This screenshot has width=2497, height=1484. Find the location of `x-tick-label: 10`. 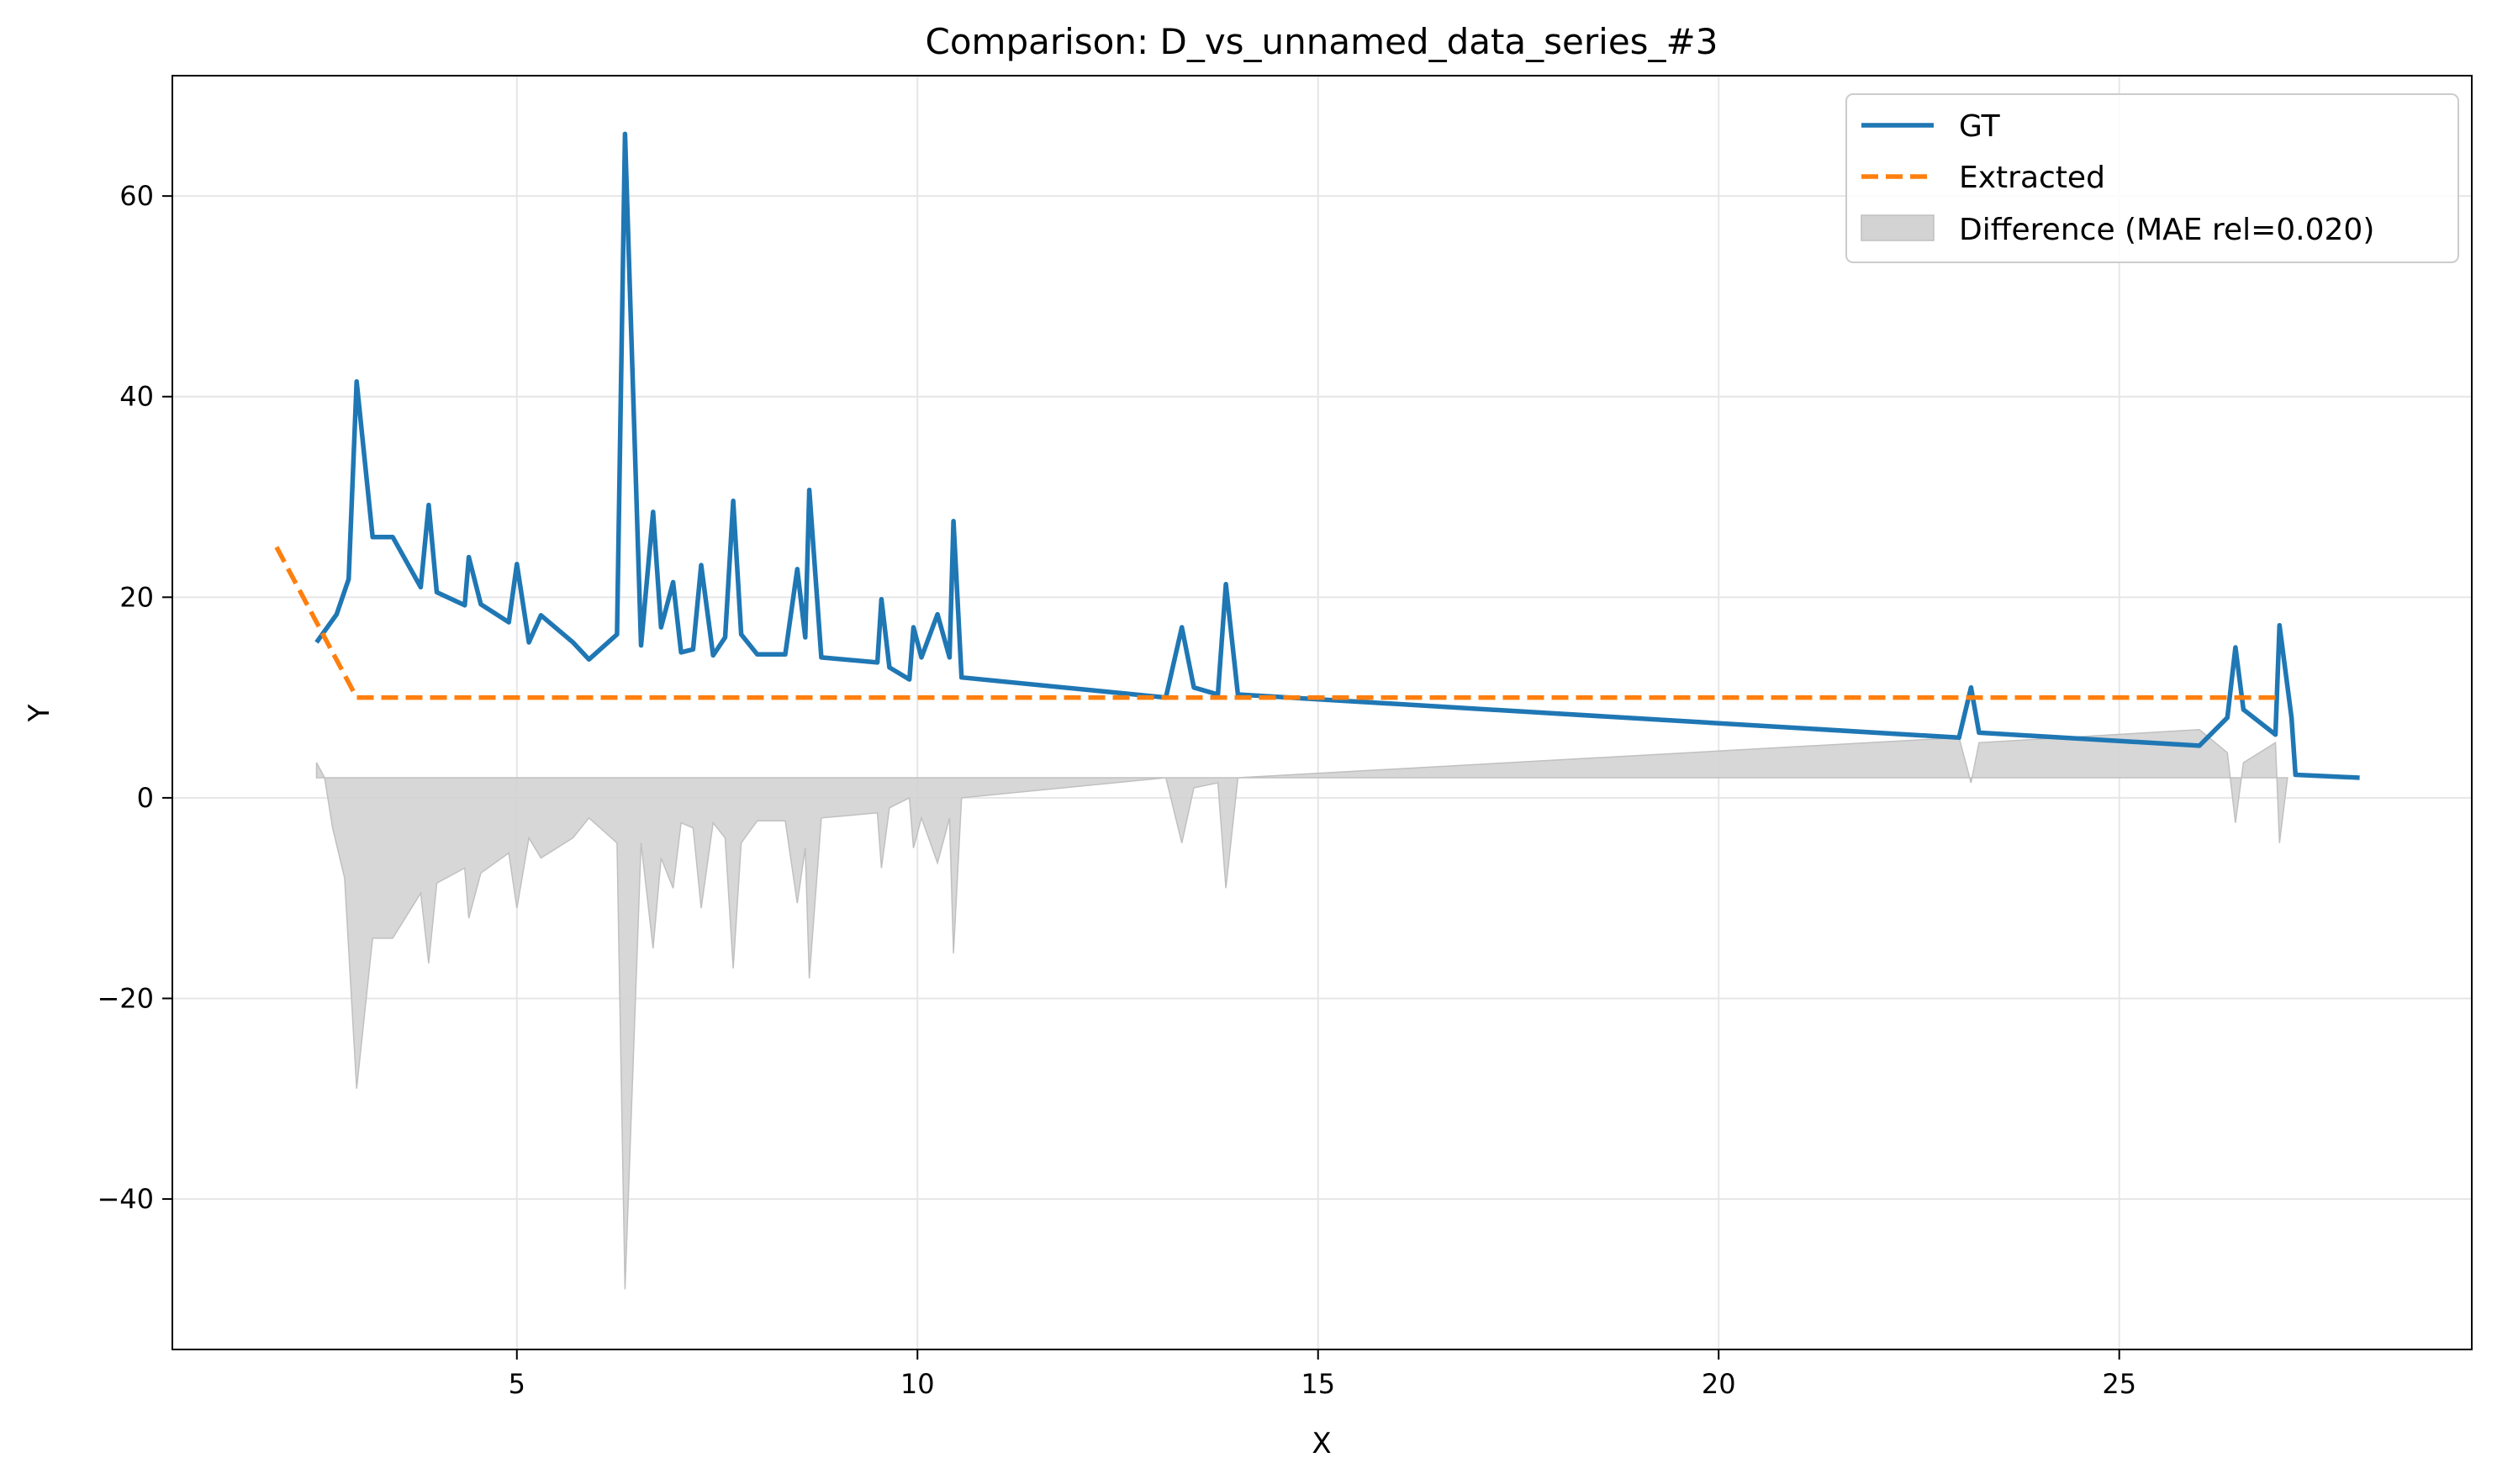

x-tick-label: 10 is located at coordinates (917, 1384).